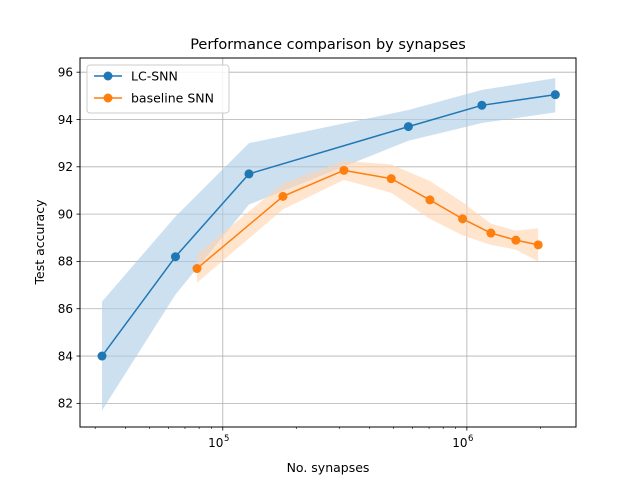 The width and height of the screenshot is (640, 480). What do you see at coordinates (65, 309) in the screenshot?
I see `y-tick-label: 86` at bounding box center [65, 309].